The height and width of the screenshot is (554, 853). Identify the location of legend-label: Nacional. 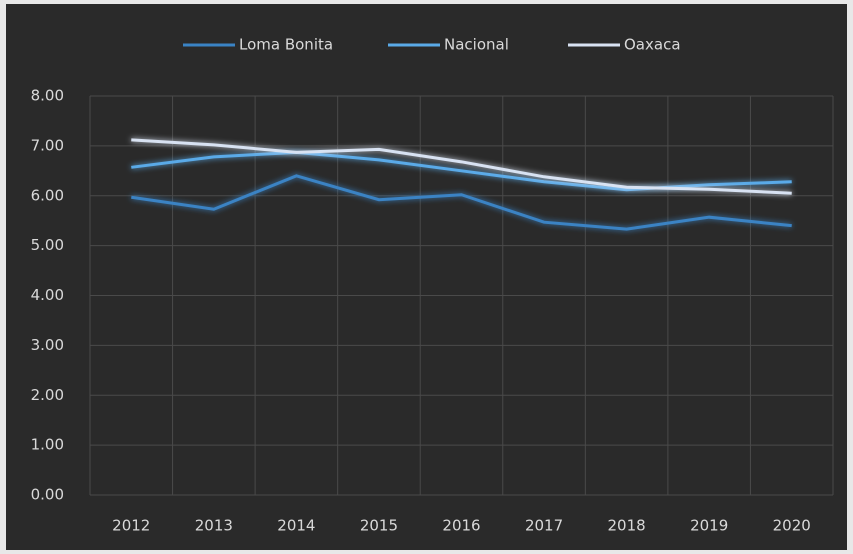
(476, 45).